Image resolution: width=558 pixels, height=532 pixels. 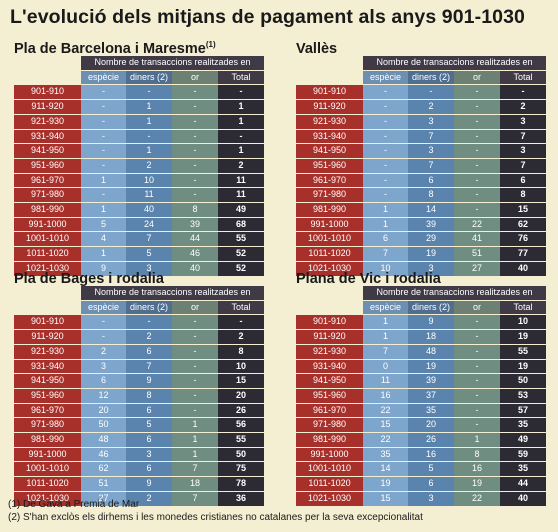 I want to click on table-row: 901-910 1 9-10, so click(x=421, y=322).